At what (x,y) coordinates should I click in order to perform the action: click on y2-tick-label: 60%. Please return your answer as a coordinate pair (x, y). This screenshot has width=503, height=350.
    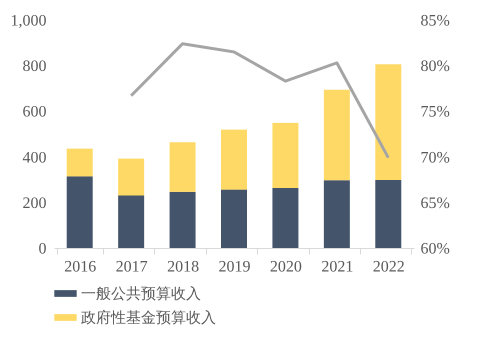
    Looking at the image, I should click on (435, 249).